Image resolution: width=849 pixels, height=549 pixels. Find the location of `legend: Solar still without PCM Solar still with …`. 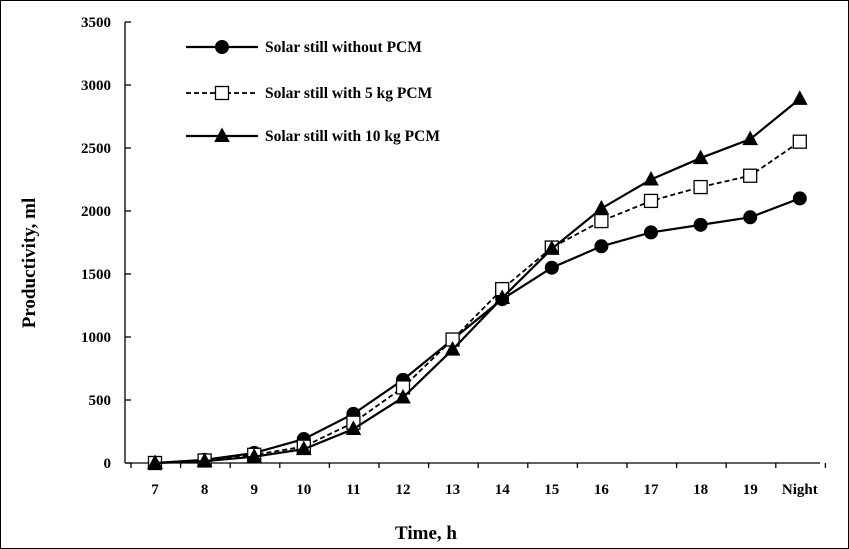

legend: Solar still without PCM Solar still with … is located at coordinates (313, 92).